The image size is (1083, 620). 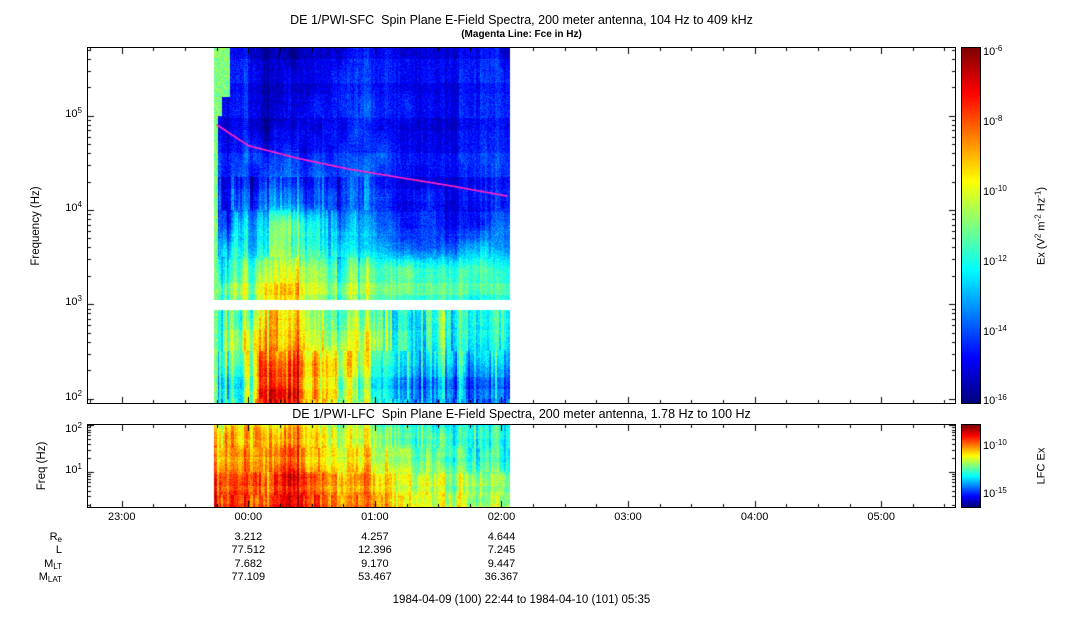 I want to click on ephemeris-value: 53.467, so click(x=375, y=576).